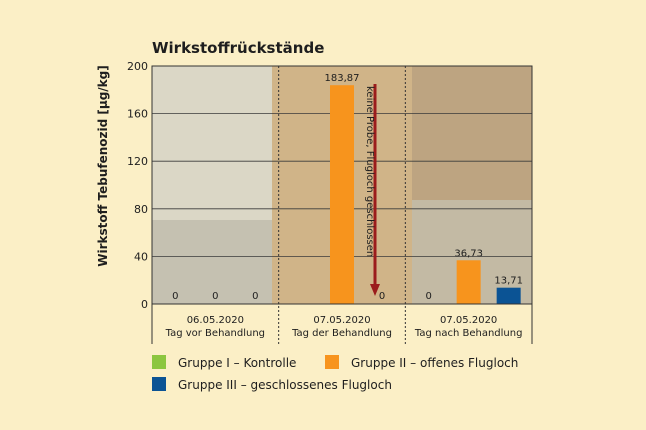 This screenshot has height=430, width=646. Describe the element at coordinates (508, 281) in the screenshot. I see `data-label: 13,71` at that location.